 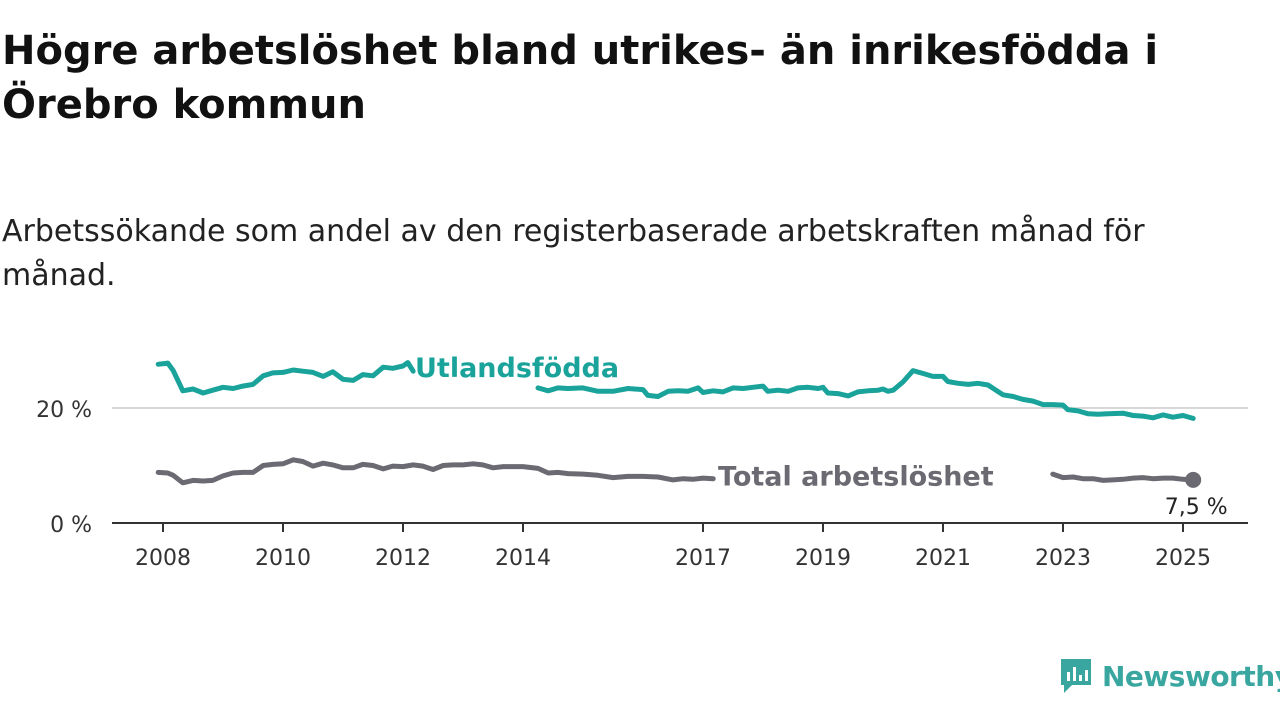 I want to click on y-tick-label: 0 %, so click(x=71, y=525).